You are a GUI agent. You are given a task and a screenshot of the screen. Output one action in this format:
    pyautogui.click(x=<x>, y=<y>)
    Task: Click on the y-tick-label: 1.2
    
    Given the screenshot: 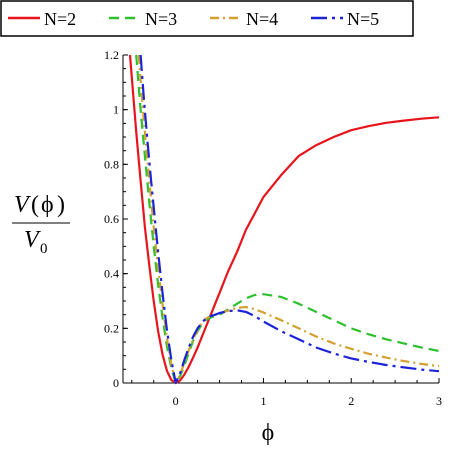 What is the action you would take?
    pyautogui.click(x=111, y=55)
    